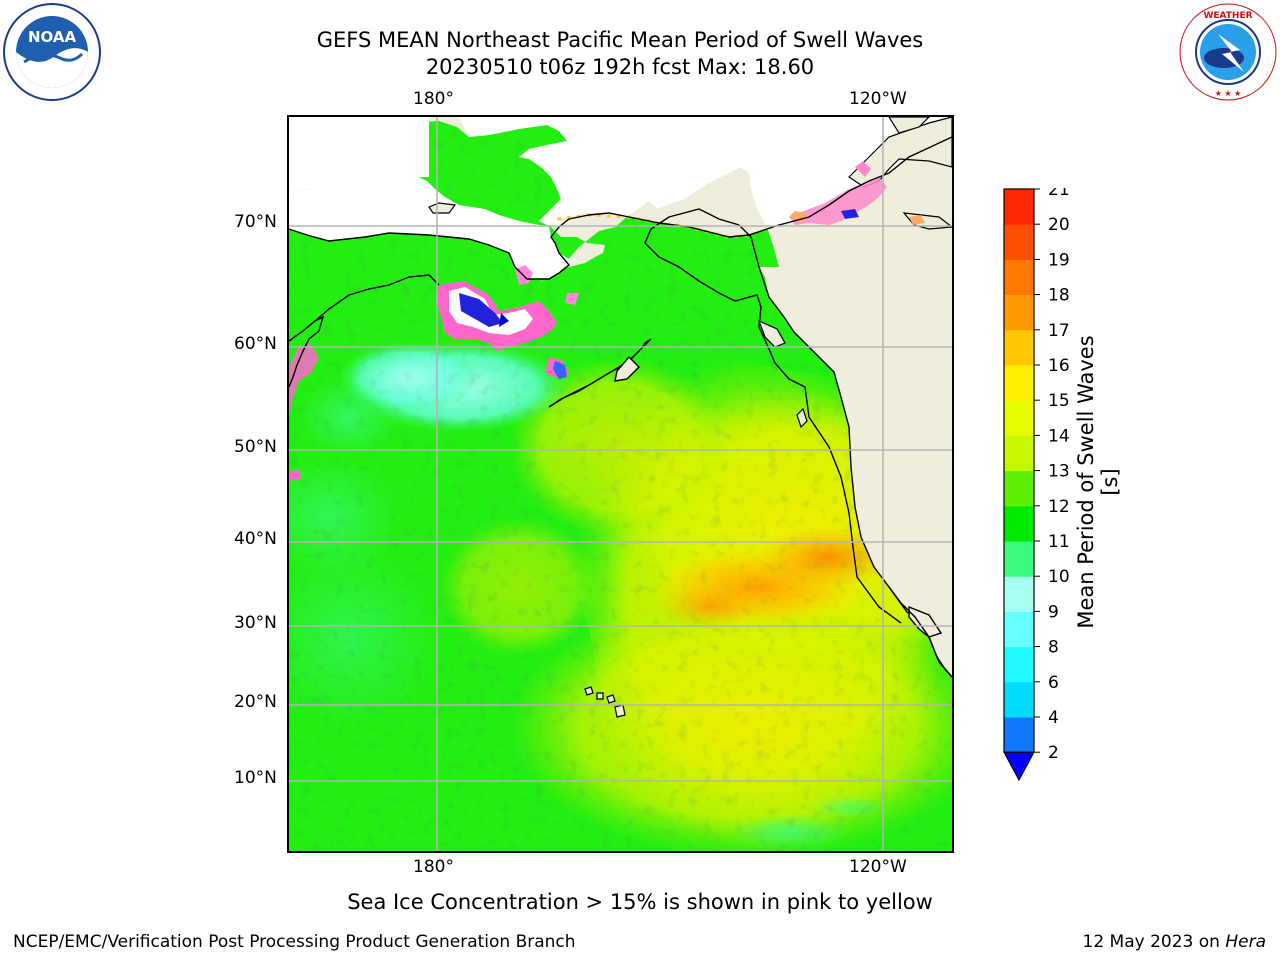  I want to click on colorbar-tick-label: 4, so click(1053, 718).